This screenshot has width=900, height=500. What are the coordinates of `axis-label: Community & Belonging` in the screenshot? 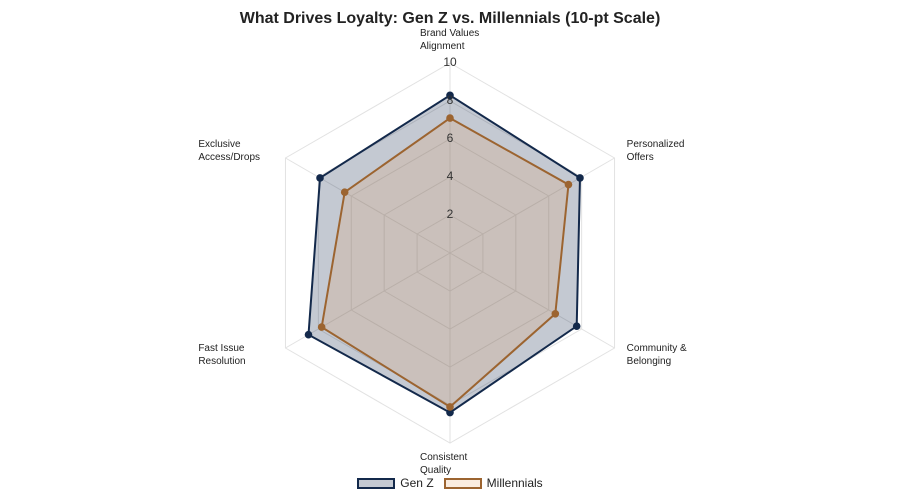 It's located at (656, 355).